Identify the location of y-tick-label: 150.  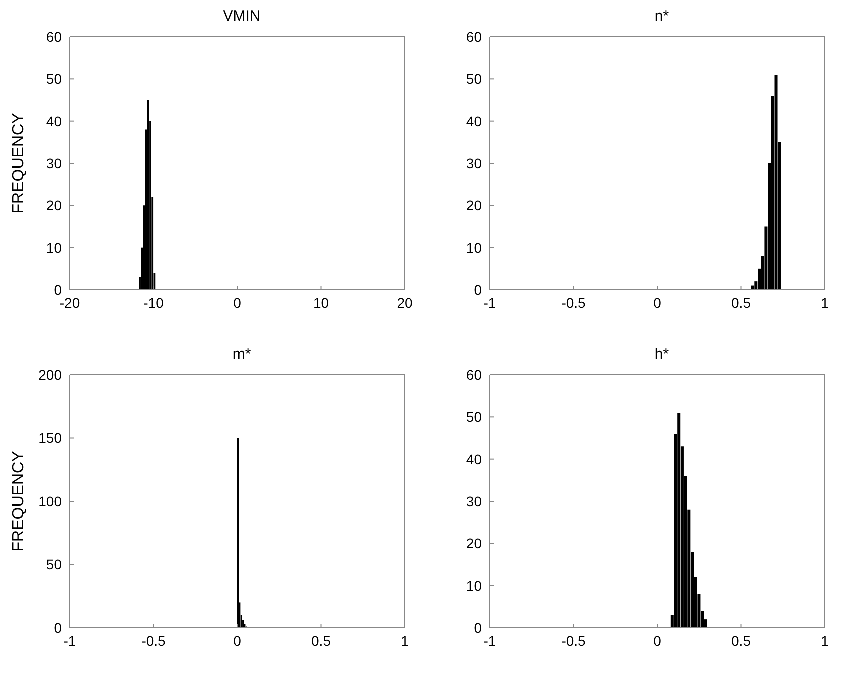
(50, 438).